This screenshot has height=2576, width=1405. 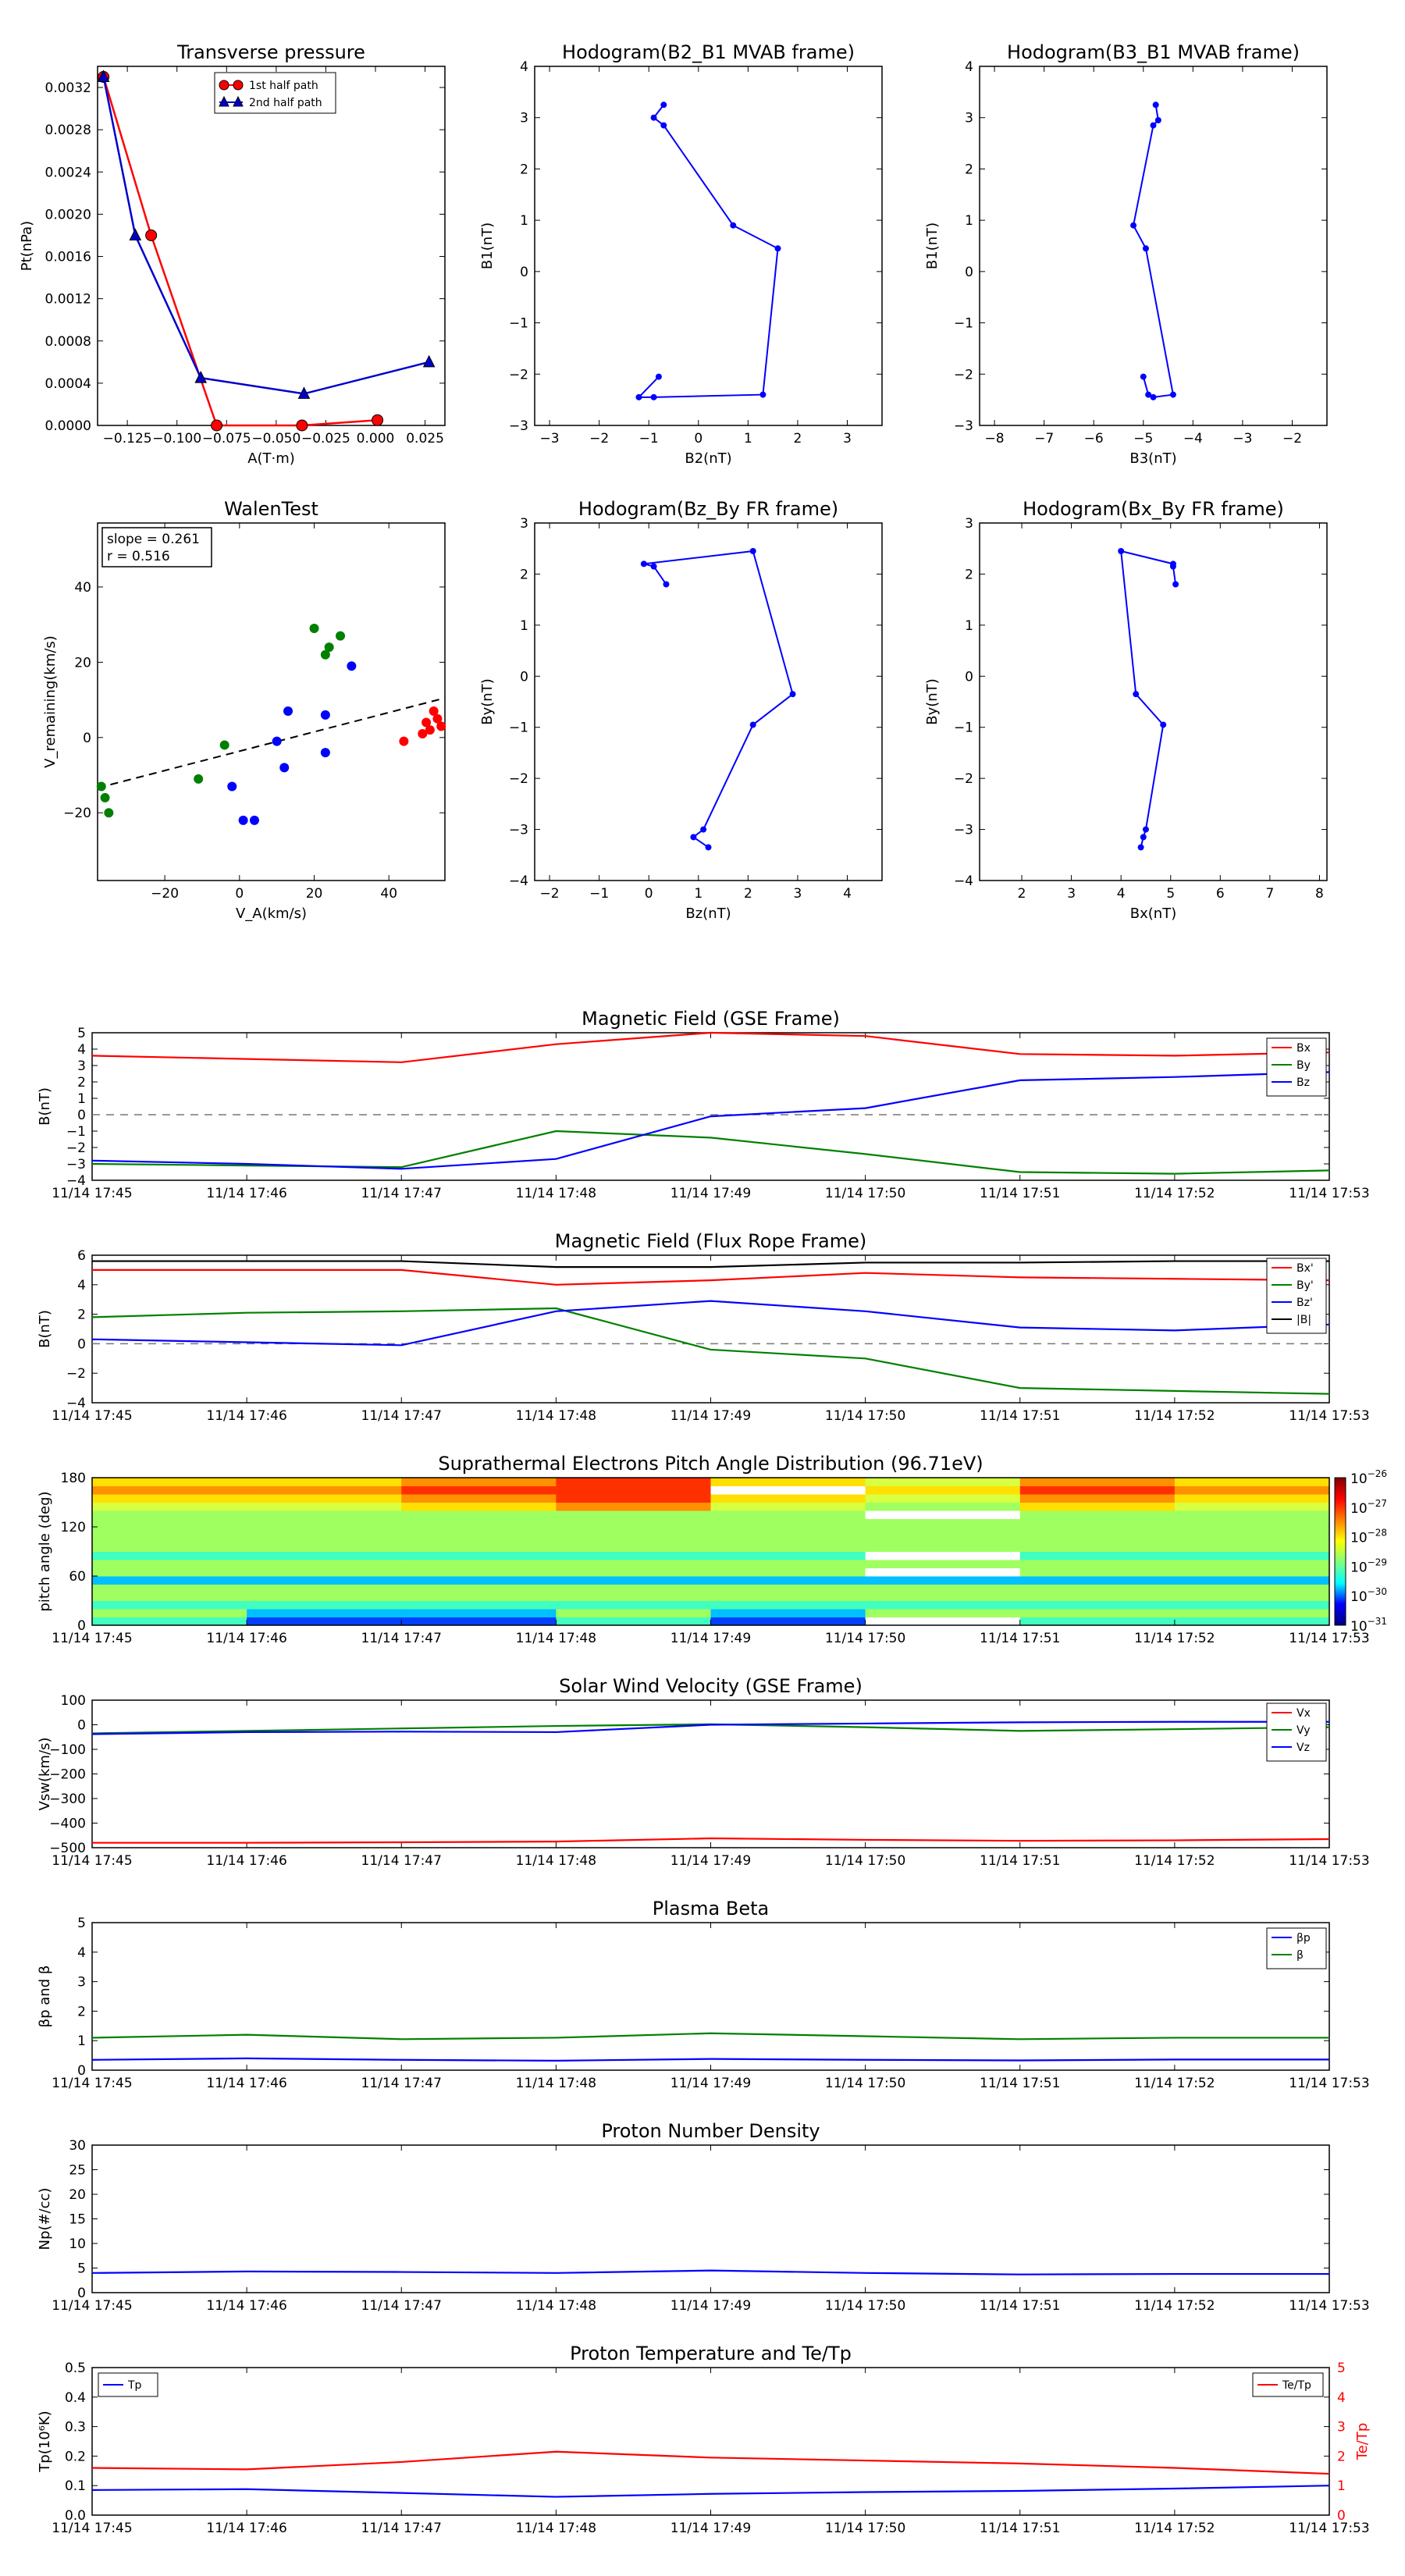 I want to click on transverse-pressure-chart-ytick-label: 0.0016, so click(x=68, y=257).